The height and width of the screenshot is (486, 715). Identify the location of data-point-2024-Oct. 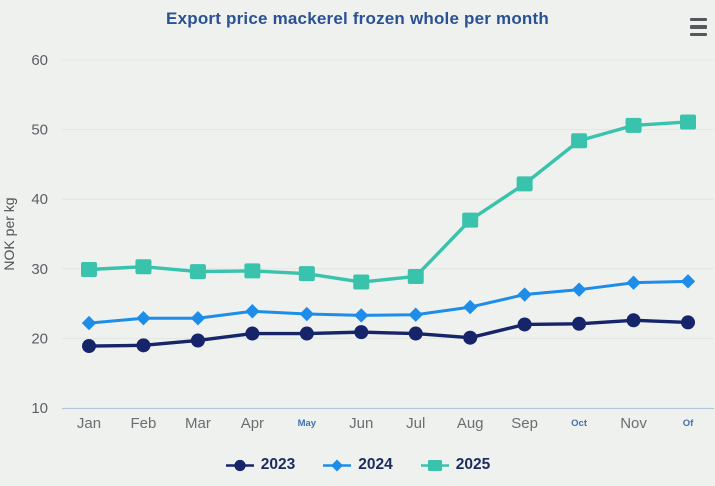
(579, 289).